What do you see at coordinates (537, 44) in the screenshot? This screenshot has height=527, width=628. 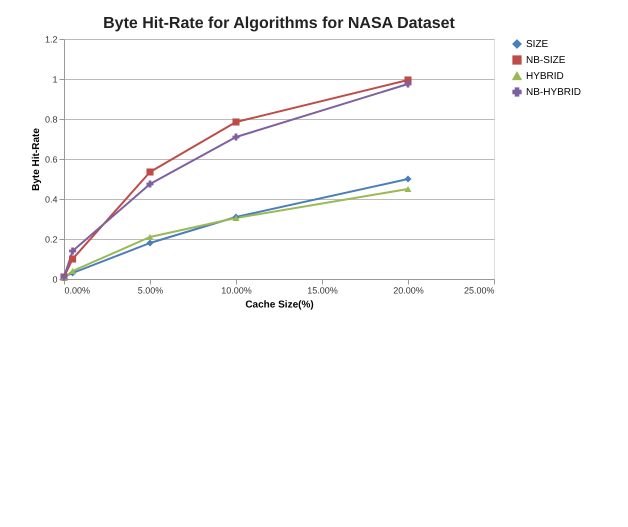 I see `legend-label: SIZE` at bounding box center [537, 44].